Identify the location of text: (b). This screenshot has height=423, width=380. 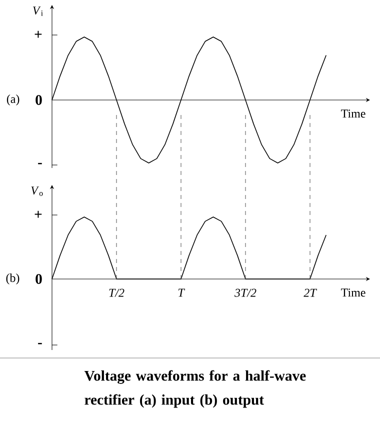
(13, 279).